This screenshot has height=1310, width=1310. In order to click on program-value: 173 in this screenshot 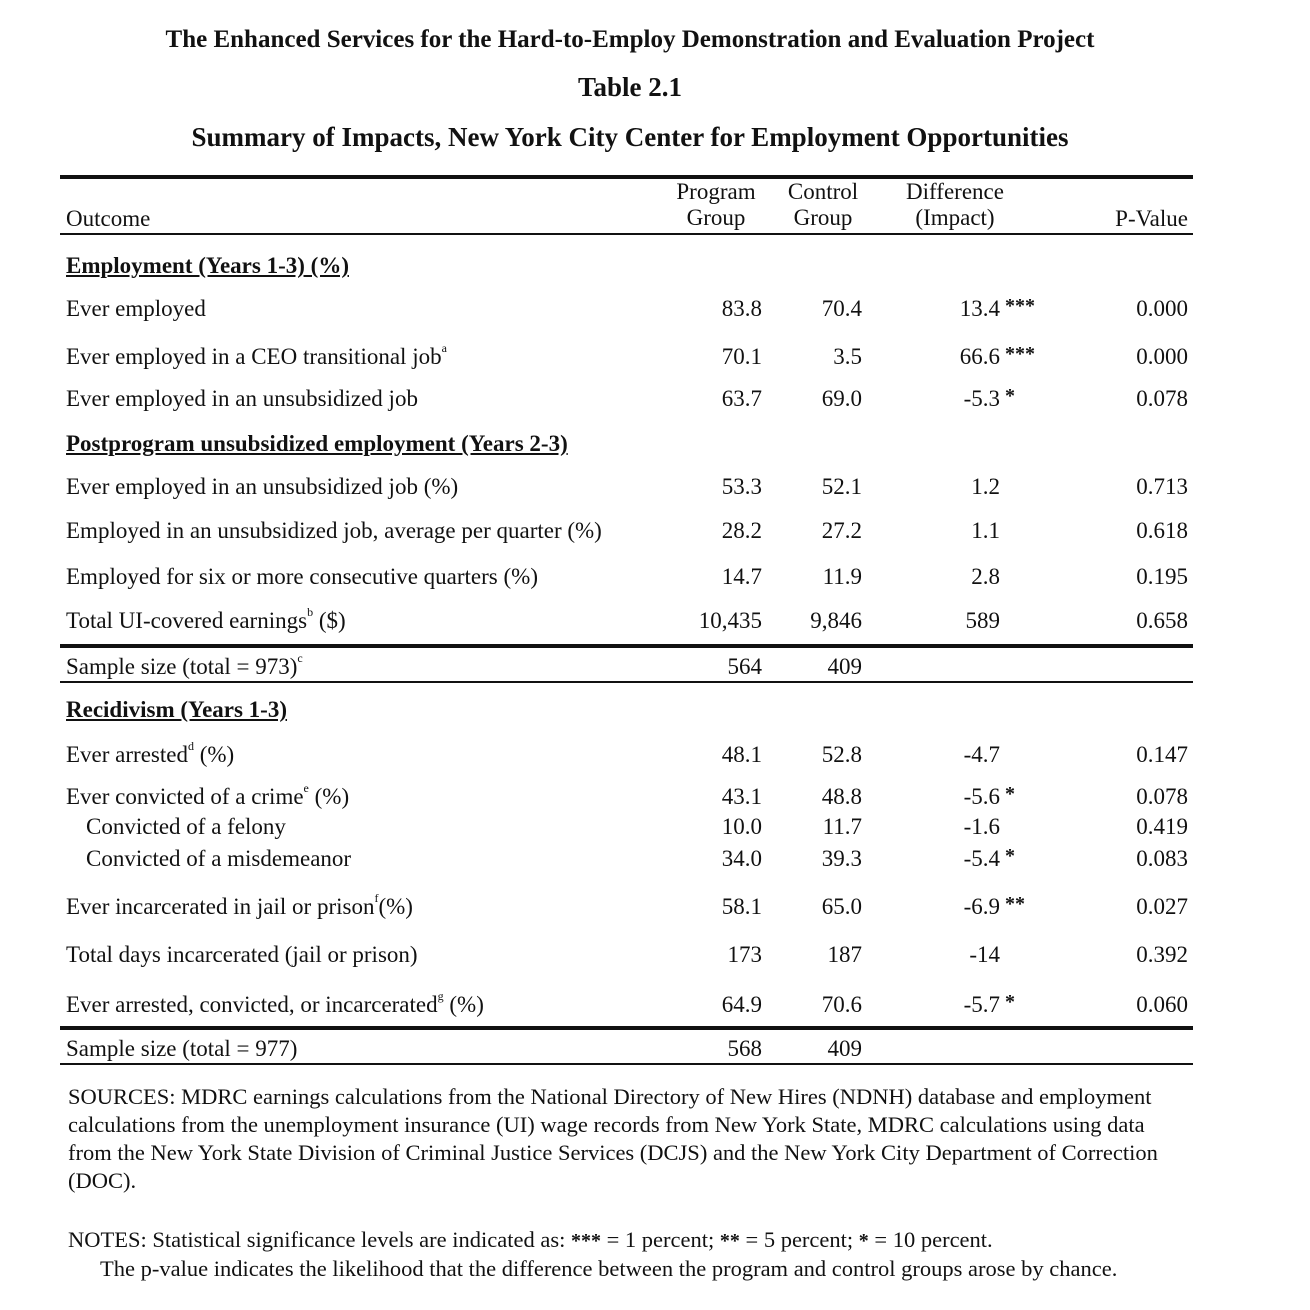, I will do `click(745, 954)`.